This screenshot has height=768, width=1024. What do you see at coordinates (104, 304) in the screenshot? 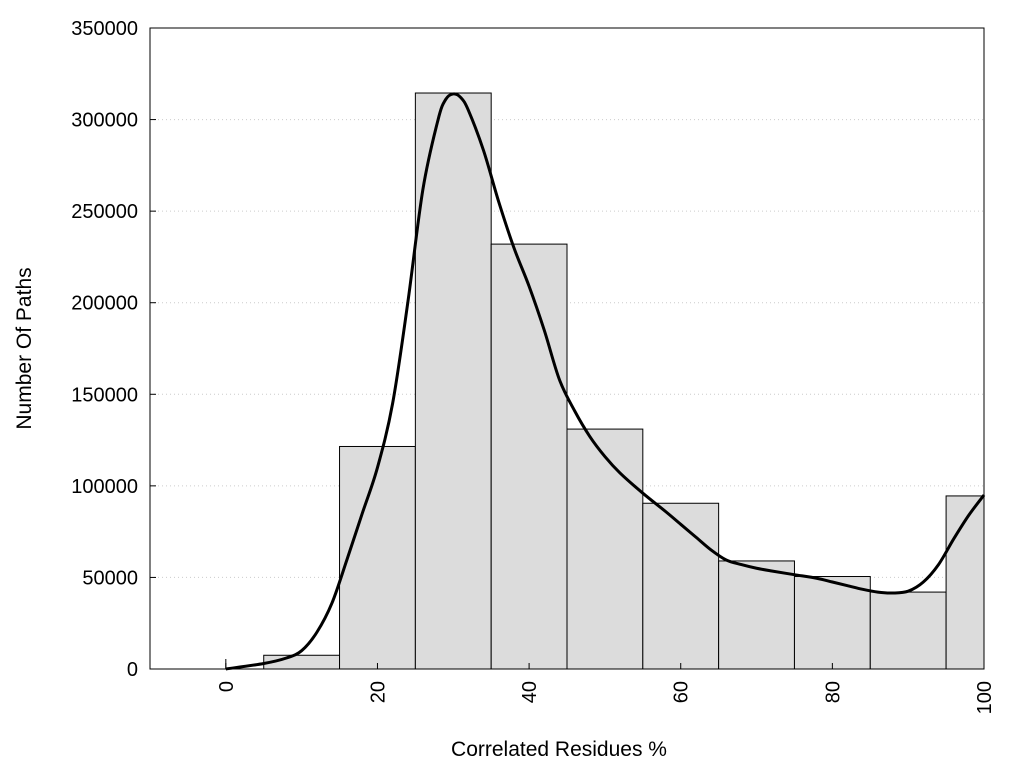
I see `y-tick-label-4: 200000` at bounding box center [104, 304].